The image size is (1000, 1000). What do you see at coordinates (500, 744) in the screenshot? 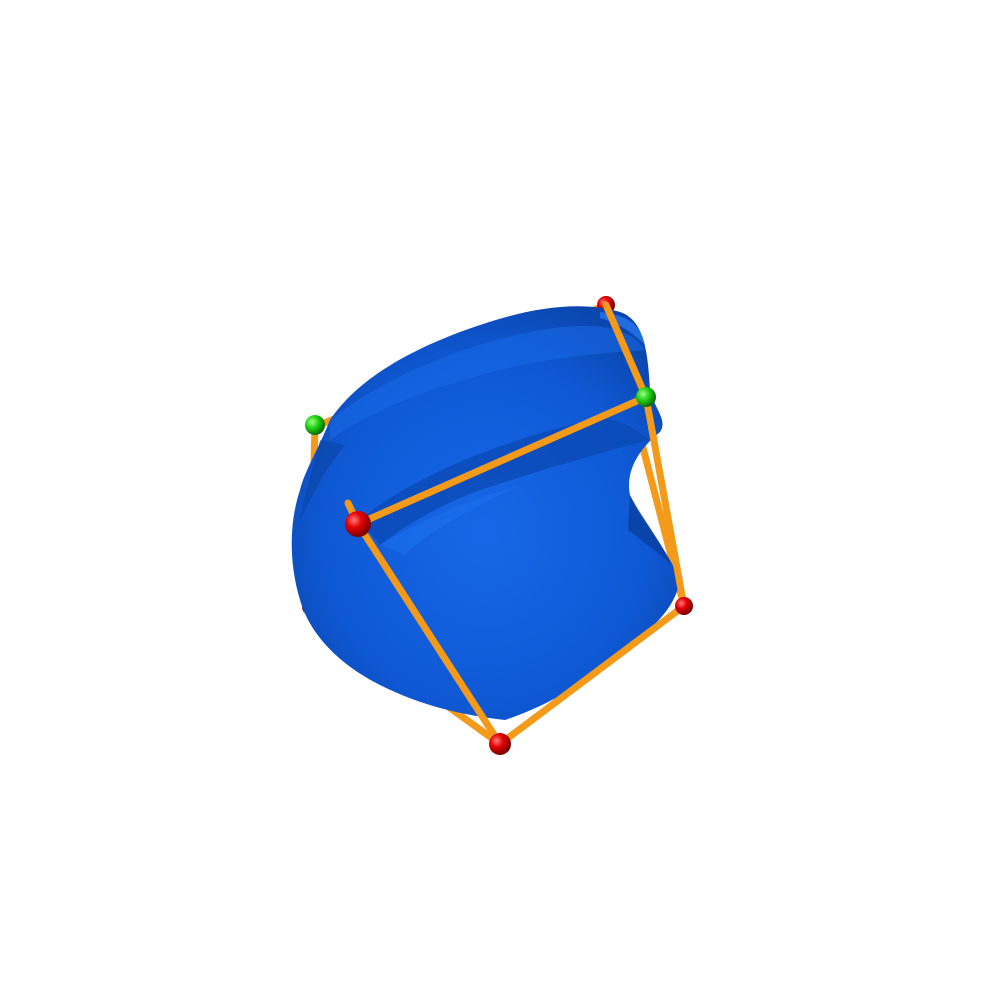
I see `corner-sphere-front-bottom` at bounding box center [500, 744].